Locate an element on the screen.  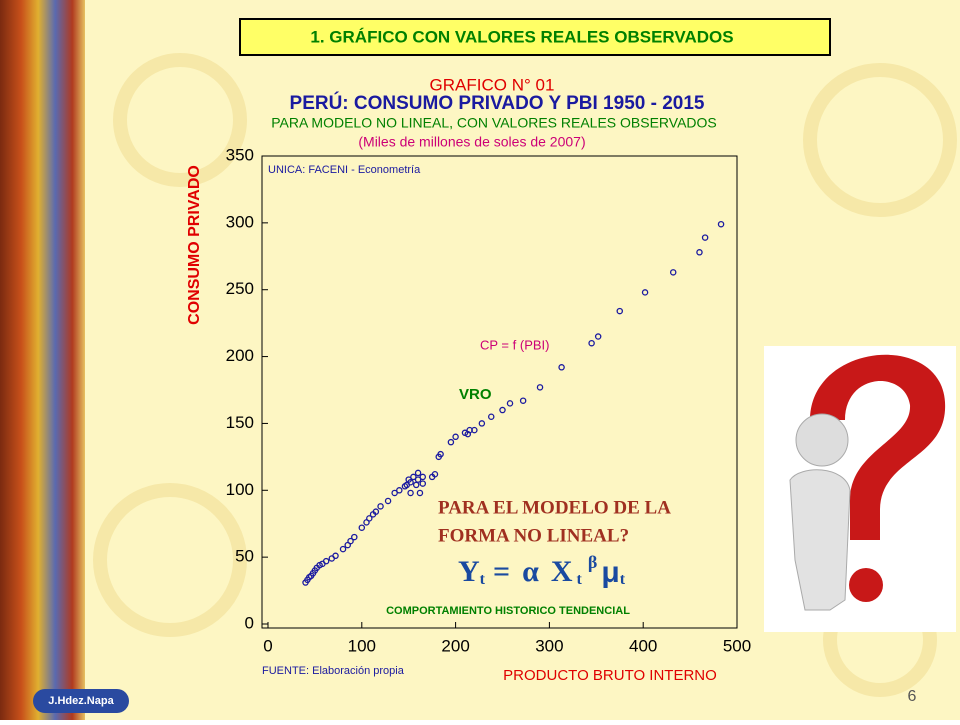
chart-title: PERÚ: CONSUMO PRIVADO Y PBI 1950 - 2015 is located at coordinates (497, 103).